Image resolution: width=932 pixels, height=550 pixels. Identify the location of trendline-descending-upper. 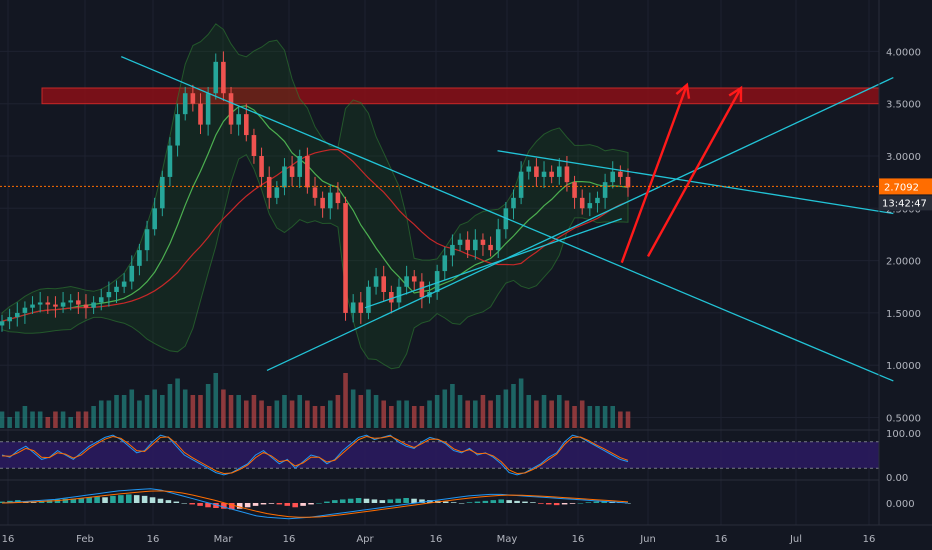
(695, 182).